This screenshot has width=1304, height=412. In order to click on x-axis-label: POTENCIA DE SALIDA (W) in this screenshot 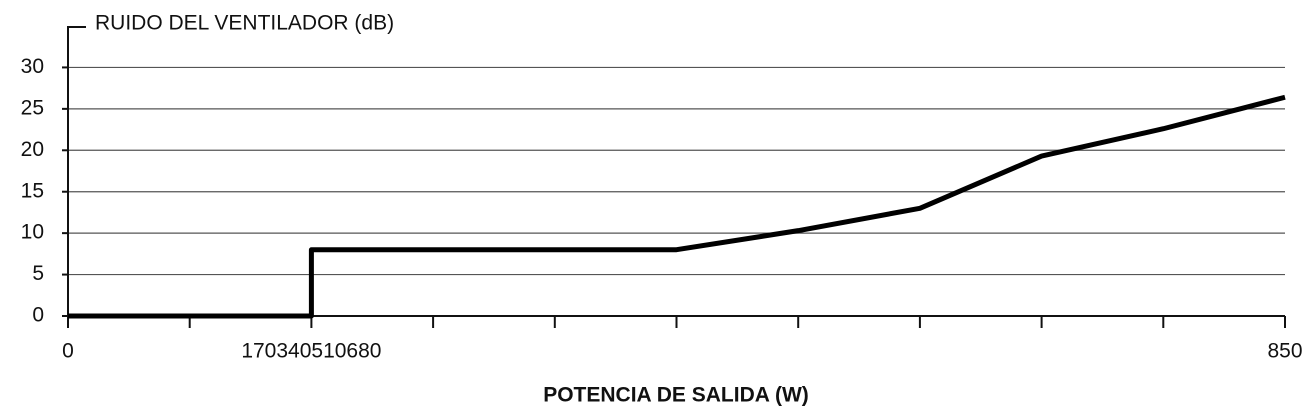, I will do `click(676, 395)`.